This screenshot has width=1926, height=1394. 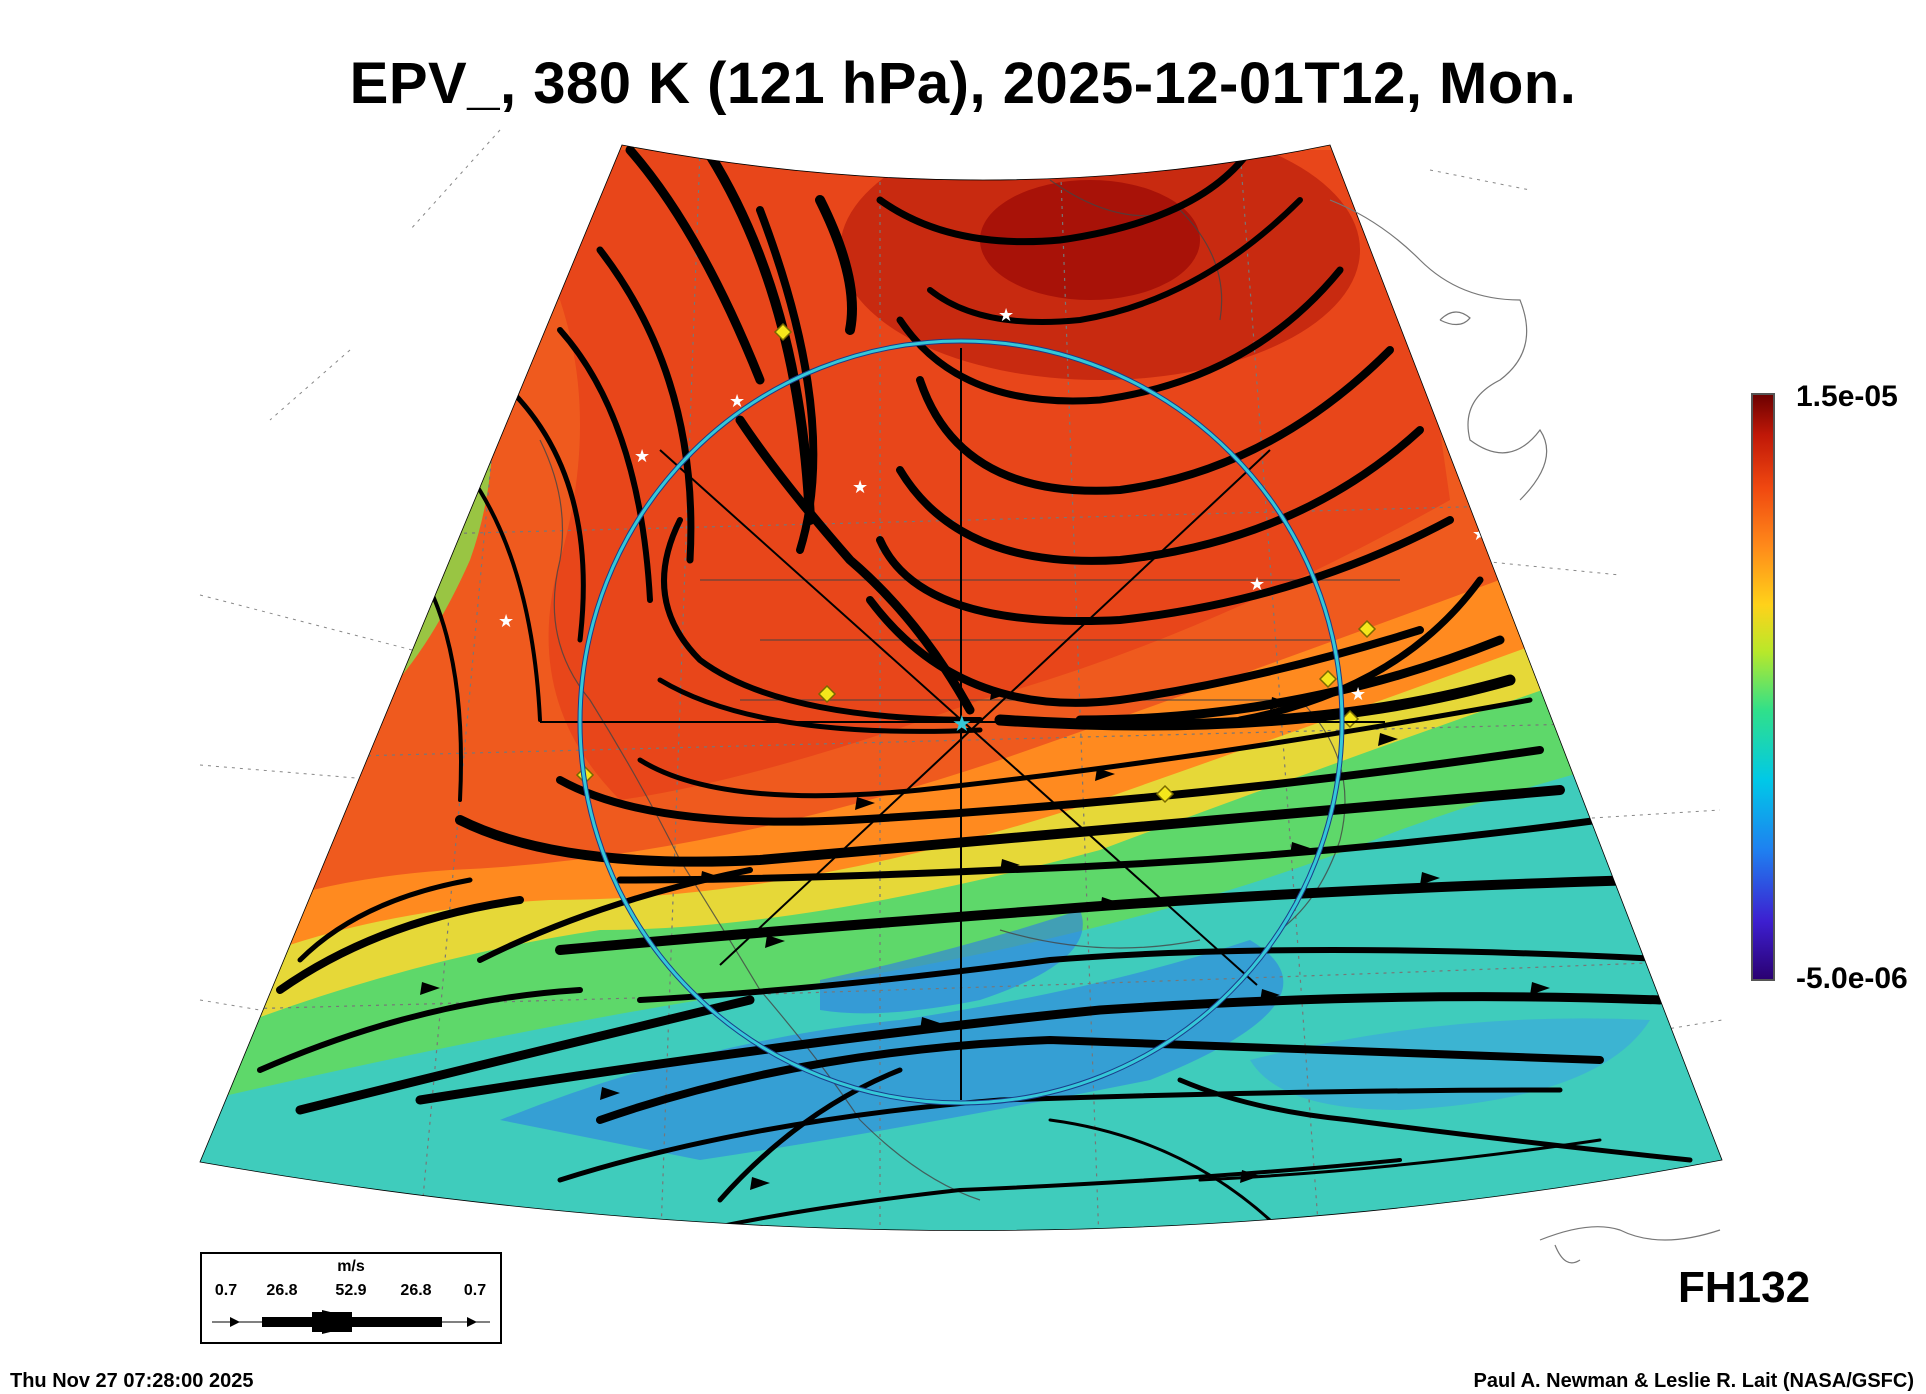 What do you see at coordinates (132, 1381) in the screenshot?
I see `timestamp: Thu Nov 27 07:28:00 2025` at bounding box center [132, 1381].